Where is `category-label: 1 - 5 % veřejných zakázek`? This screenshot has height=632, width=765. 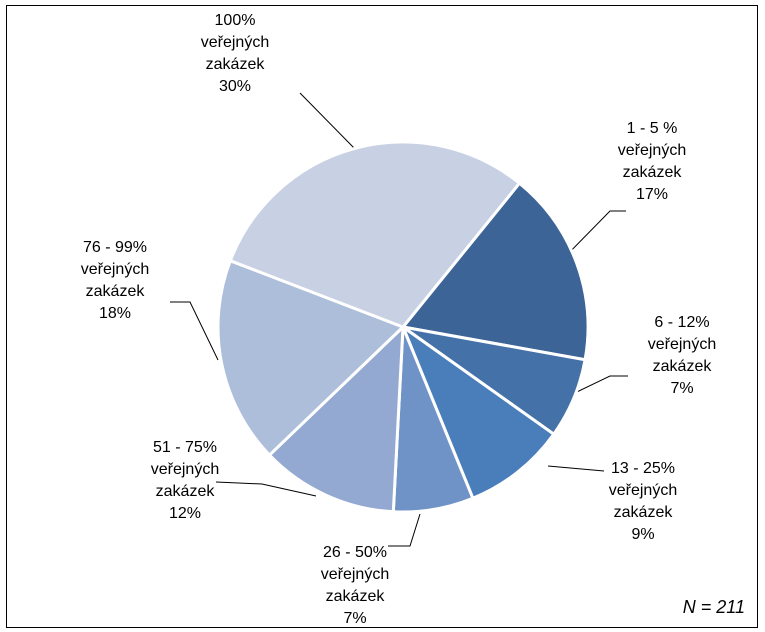 category-label: 1 - 5 % veřejných zakázek is located at coordinates (652, 150).